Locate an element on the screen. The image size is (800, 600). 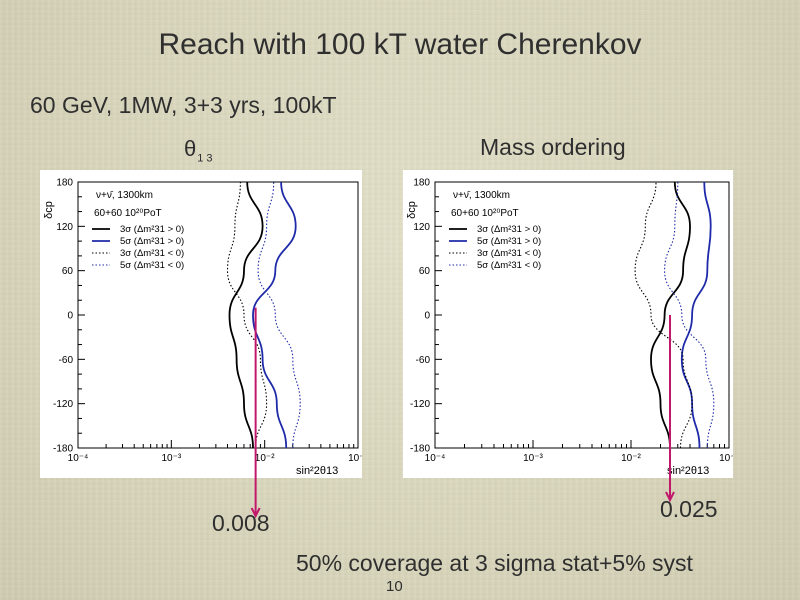
theta-subscript: 13 is located at coordinates (206, 158).